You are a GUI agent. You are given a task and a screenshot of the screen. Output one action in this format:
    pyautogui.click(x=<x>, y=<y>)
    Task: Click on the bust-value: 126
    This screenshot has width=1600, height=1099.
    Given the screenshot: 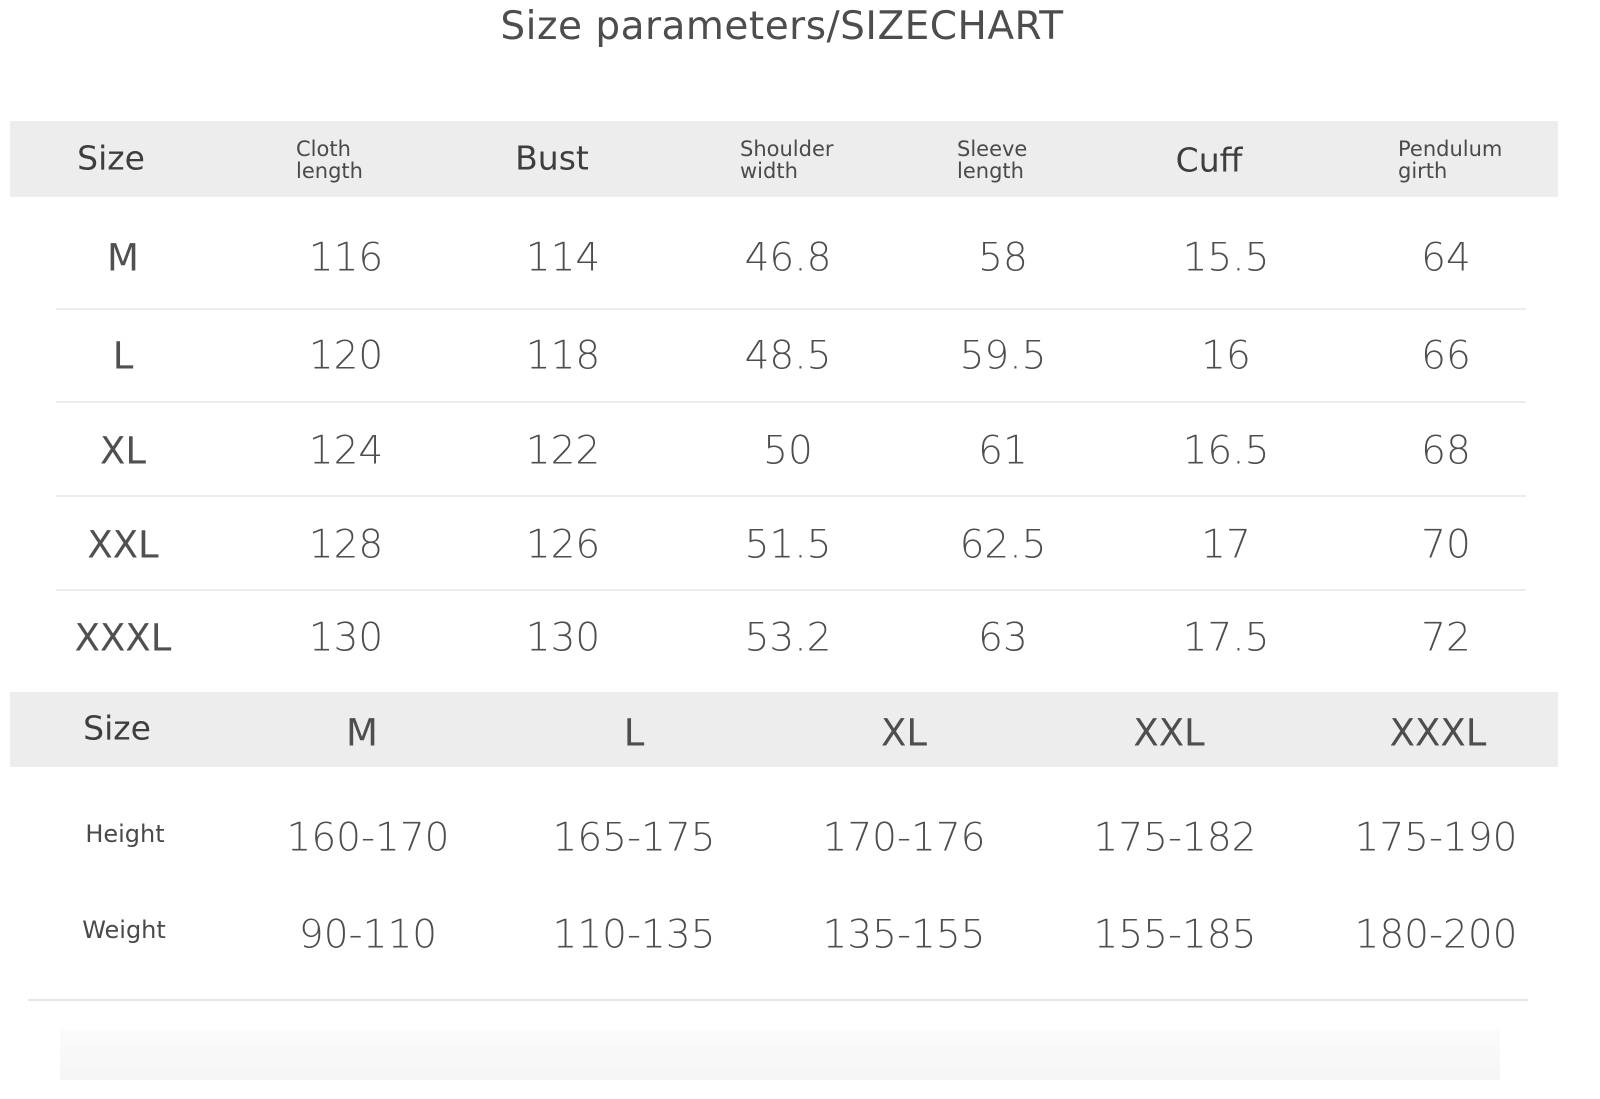 What is the action you would take?
    pyautogui.click(x=563, y=545)
    